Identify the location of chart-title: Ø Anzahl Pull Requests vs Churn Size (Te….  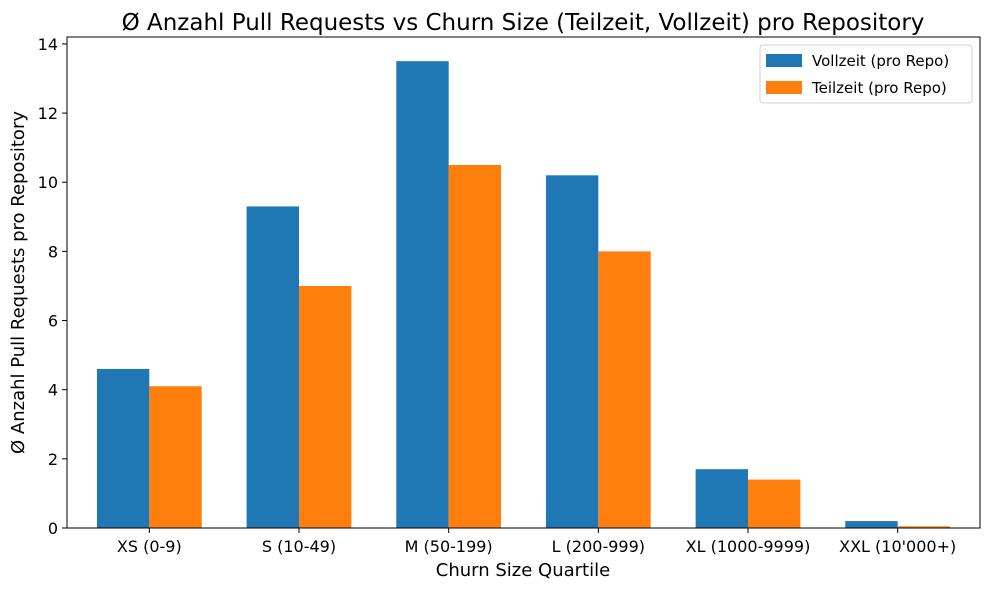
(523, 23).